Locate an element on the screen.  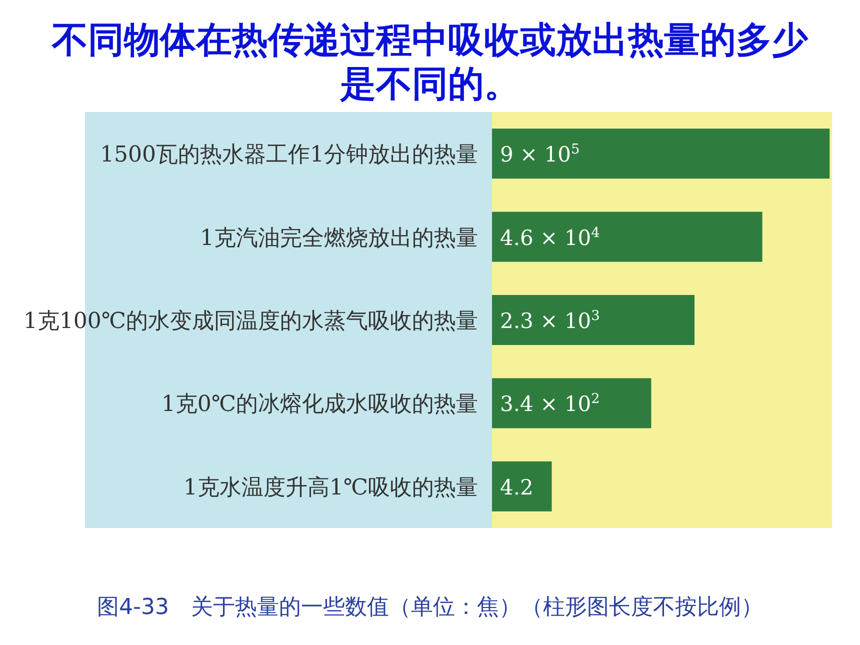
chart-title: 不同物体在热传递过程中吸收或放出热量的多少是不同的。 is located at coordinates (430, 62).